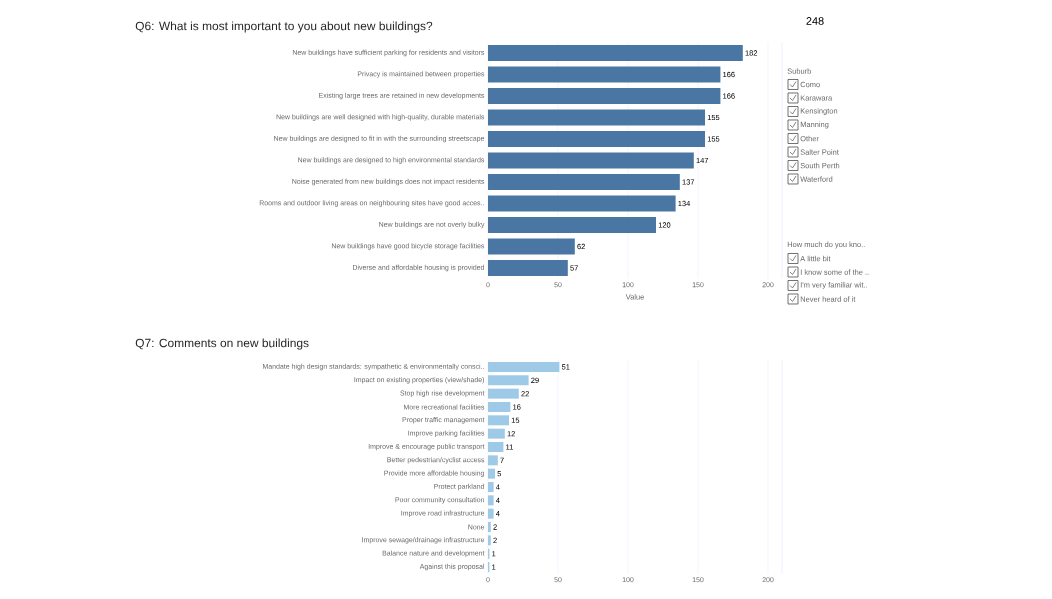 The image size is (1052, 599). Describe the element at coordinates (222, 344) in the screenshot. I see `text: Q7: Comments on new buildings` at that location.